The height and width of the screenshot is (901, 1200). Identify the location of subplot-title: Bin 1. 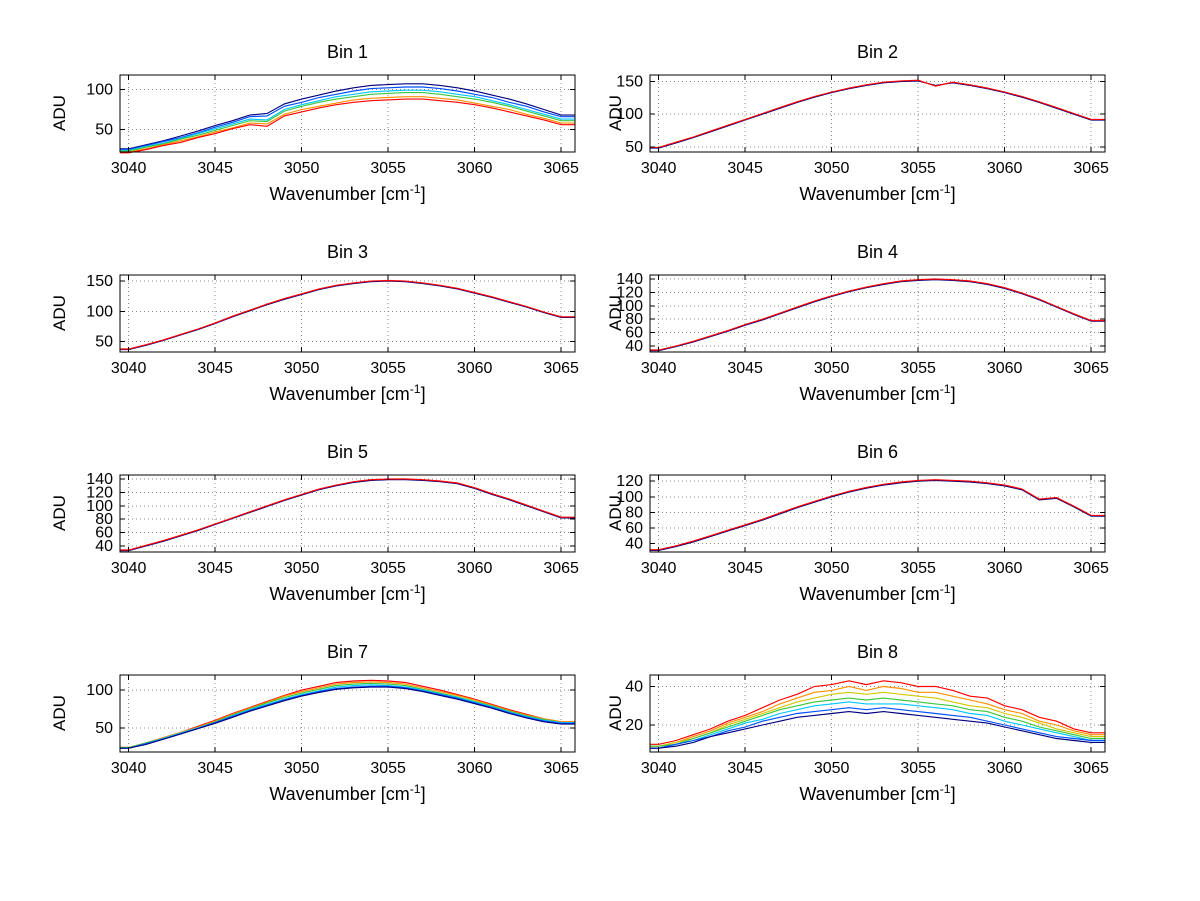
(347, 52).